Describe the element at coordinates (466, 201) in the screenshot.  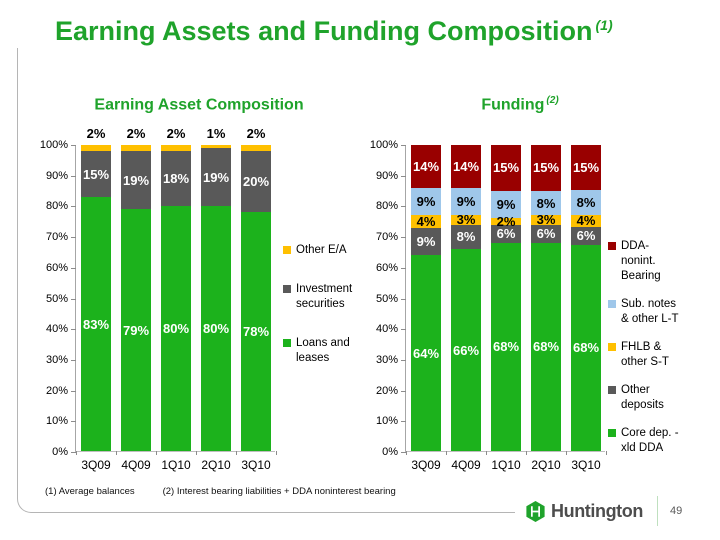
I see `bar-segment: 9%` at that location.